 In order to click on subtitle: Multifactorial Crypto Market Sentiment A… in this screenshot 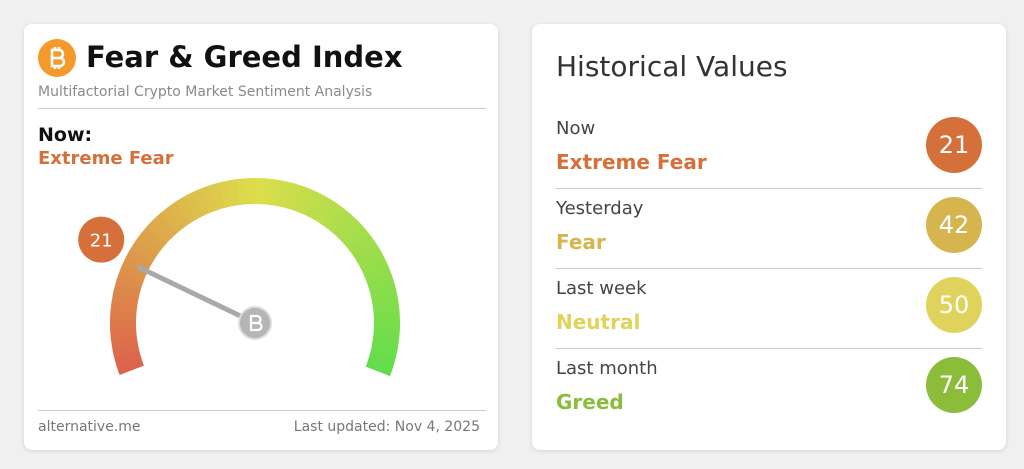, I will do `click(205, 92)`.